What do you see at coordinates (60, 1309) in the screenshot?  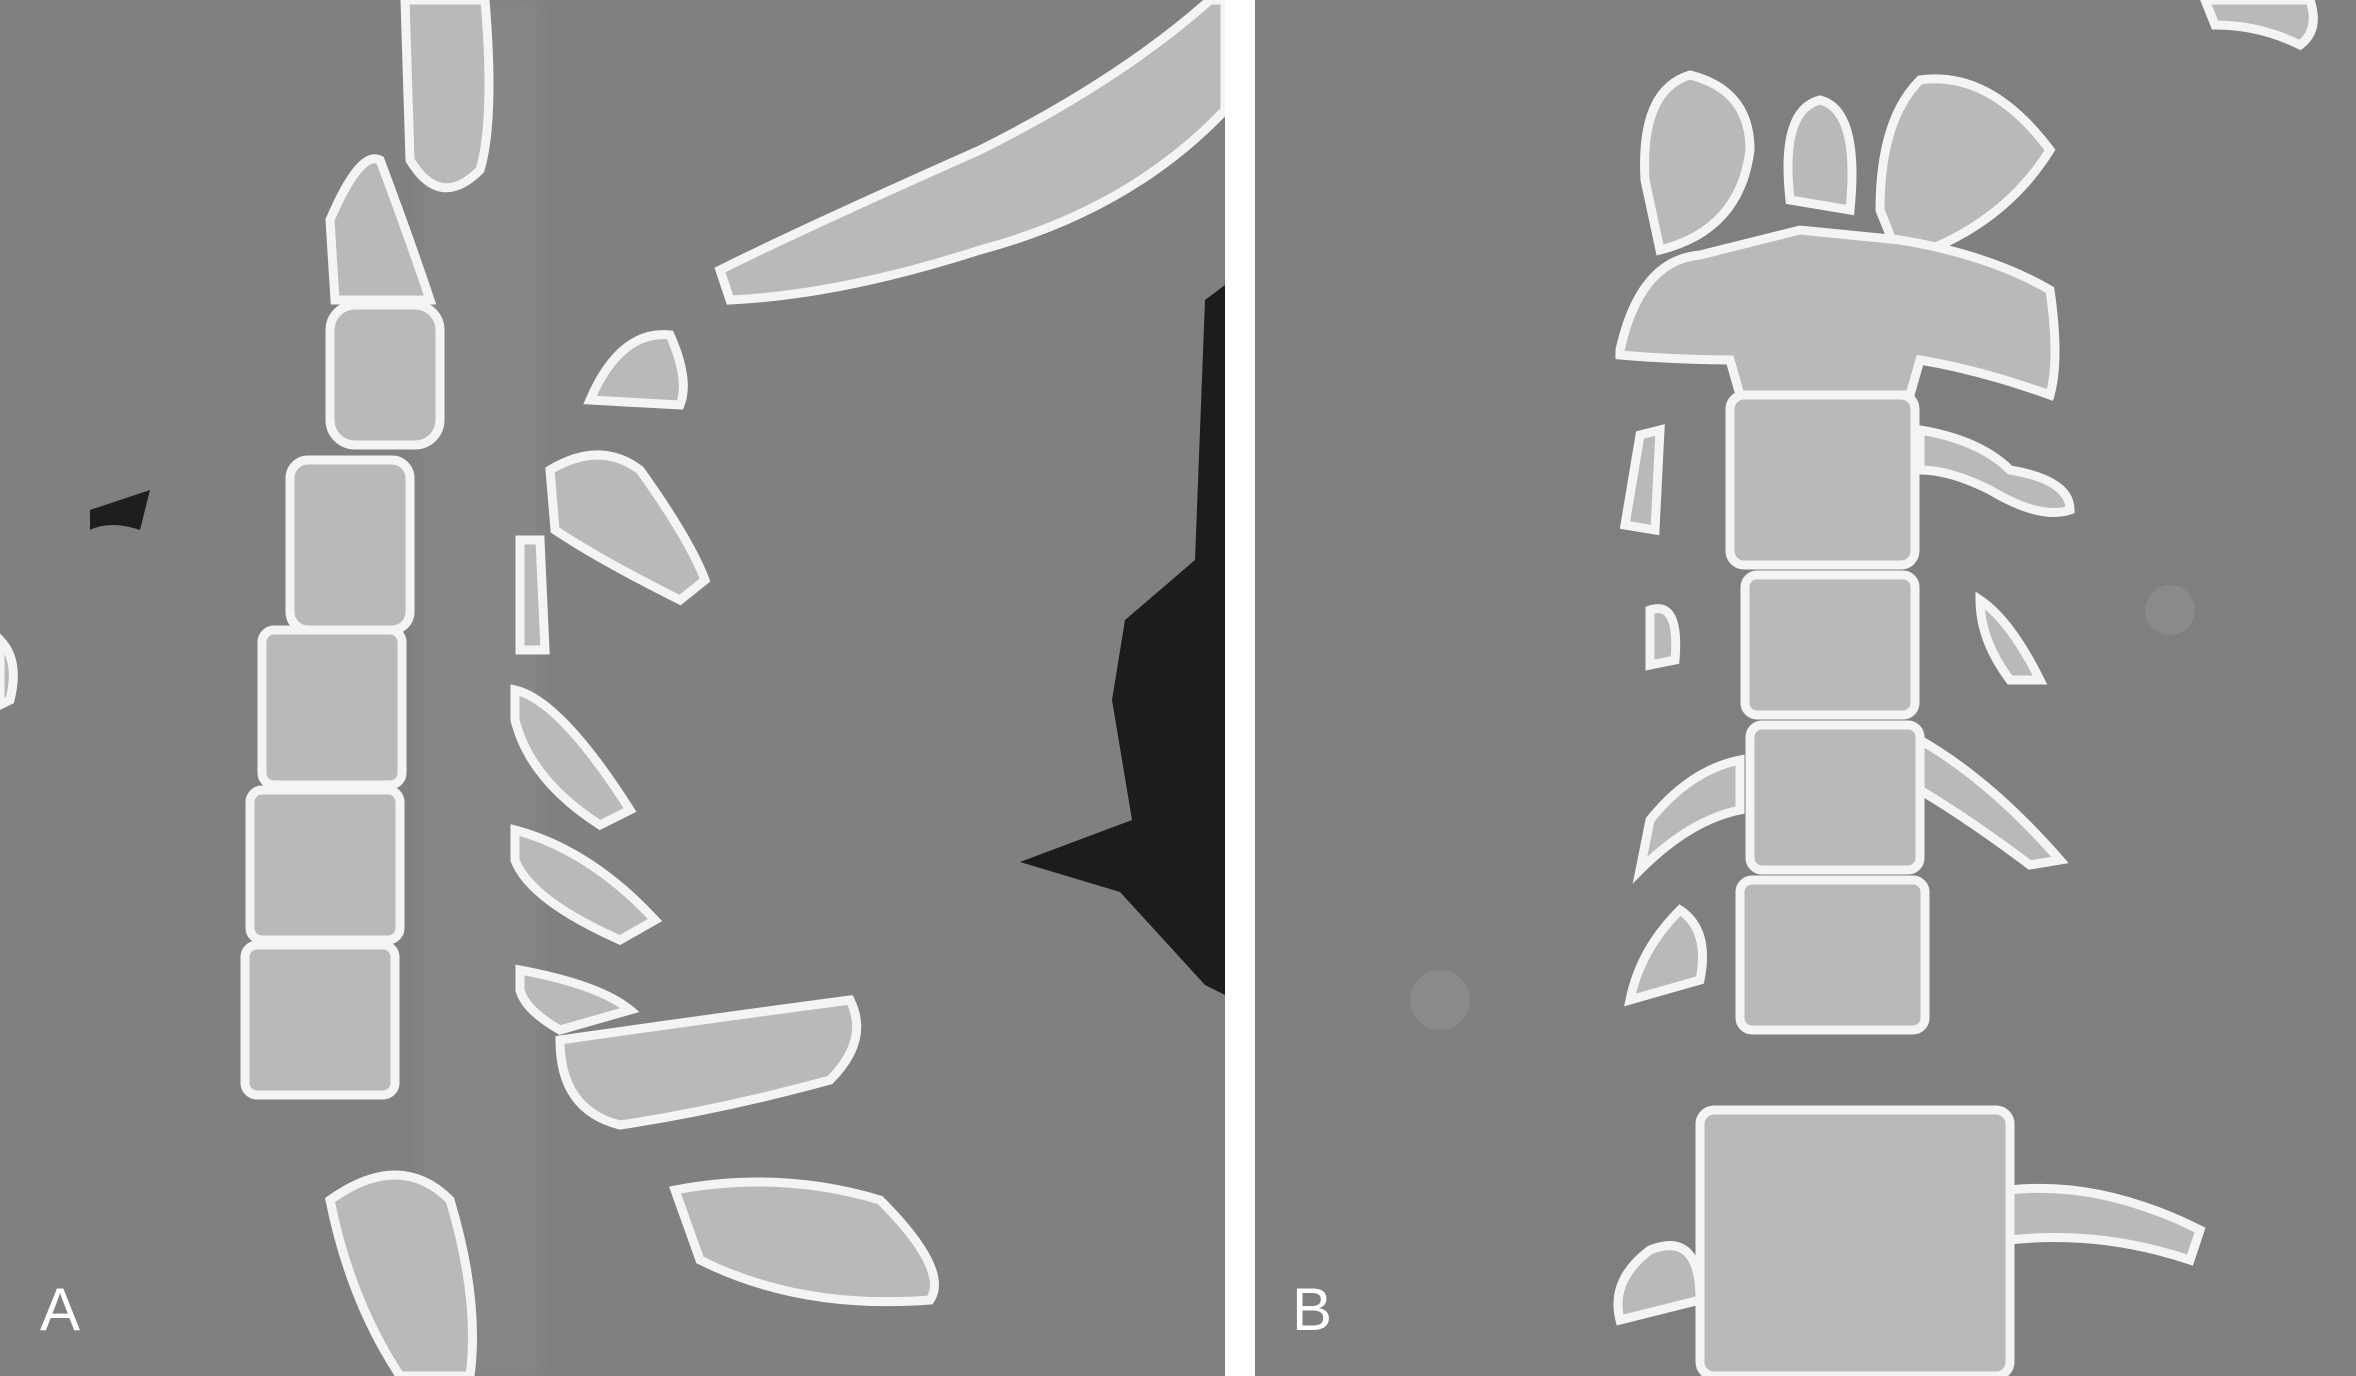 I see `panel-label: A` at bounding box center [60, 1309].